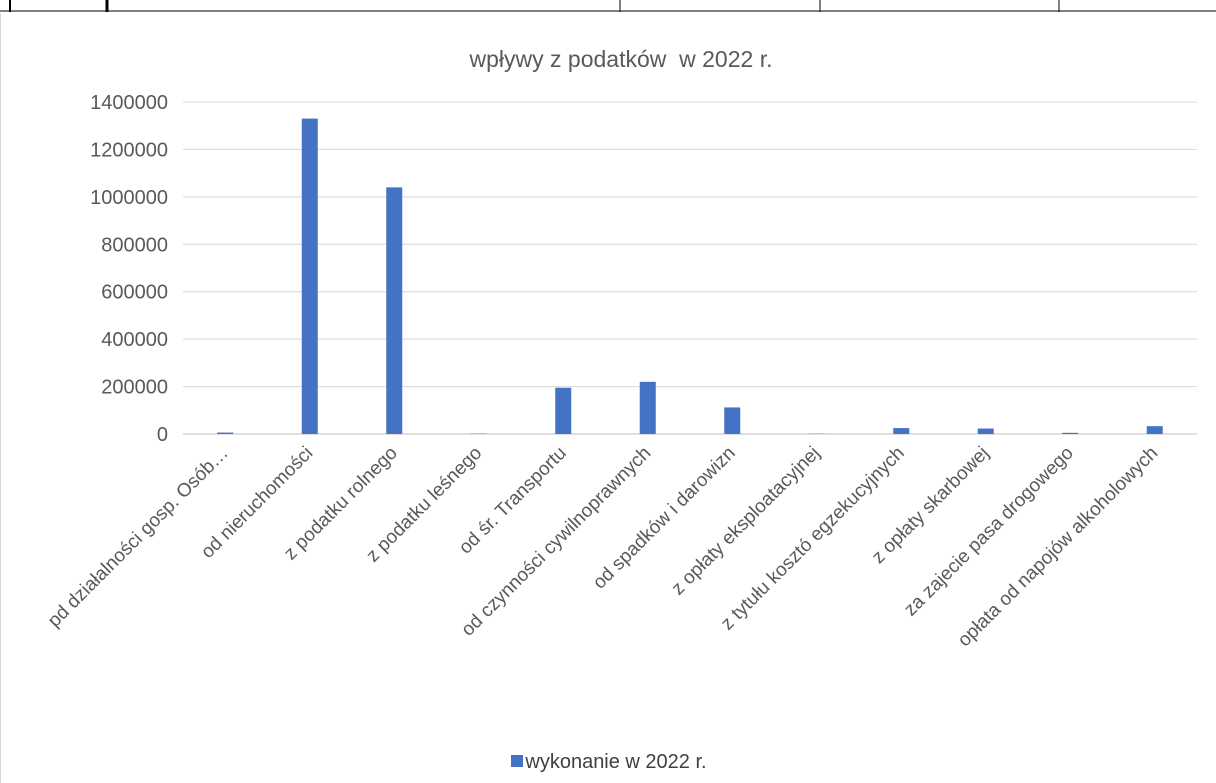  What do you see at coordinates (134, 340) in the screenshot?
I see `y-tick-label: 400000` at bounding box center [134, 340].